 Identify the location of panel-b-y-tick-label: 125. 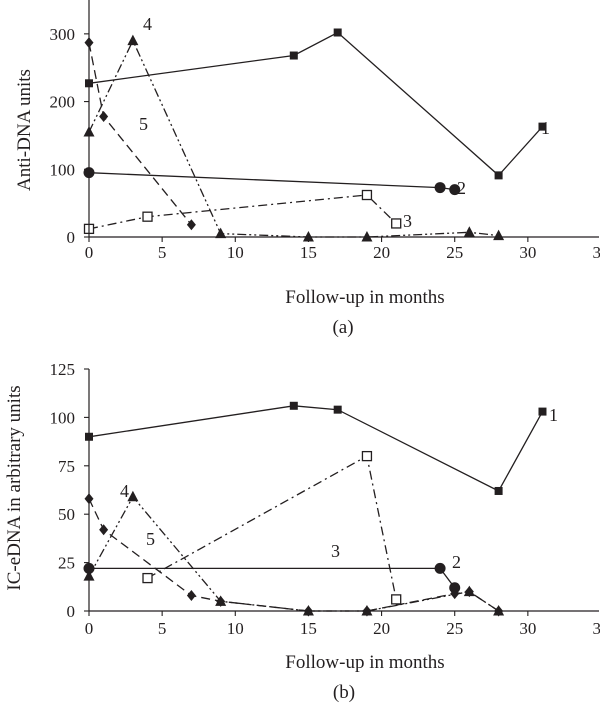
(63, 369).